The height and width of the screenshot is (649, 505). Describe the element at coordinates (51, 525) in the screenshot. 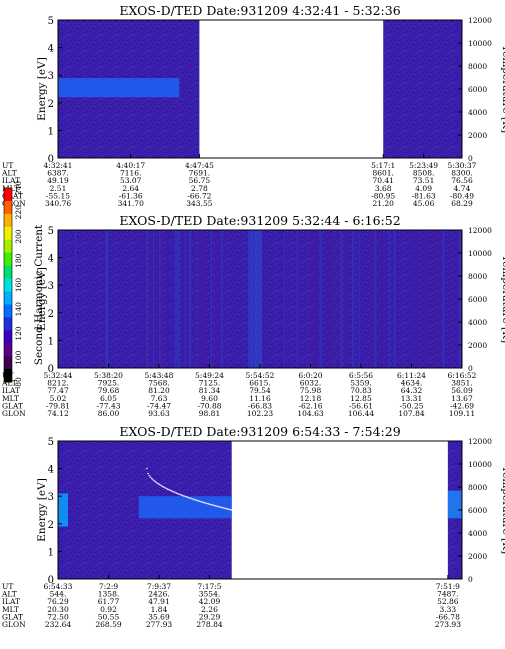

I see `y-tick-label: 2` at that location.